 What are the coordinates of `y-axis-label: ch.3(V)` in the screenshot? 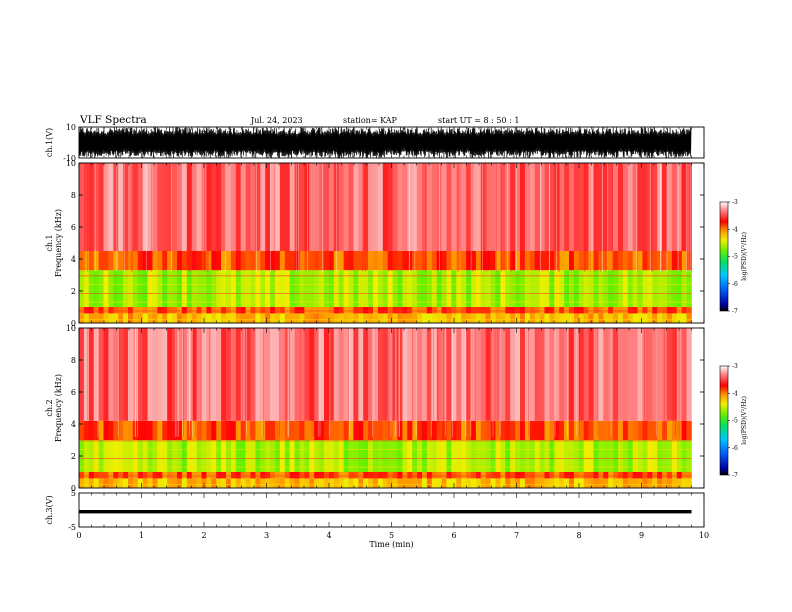 It's located at (49, 509).